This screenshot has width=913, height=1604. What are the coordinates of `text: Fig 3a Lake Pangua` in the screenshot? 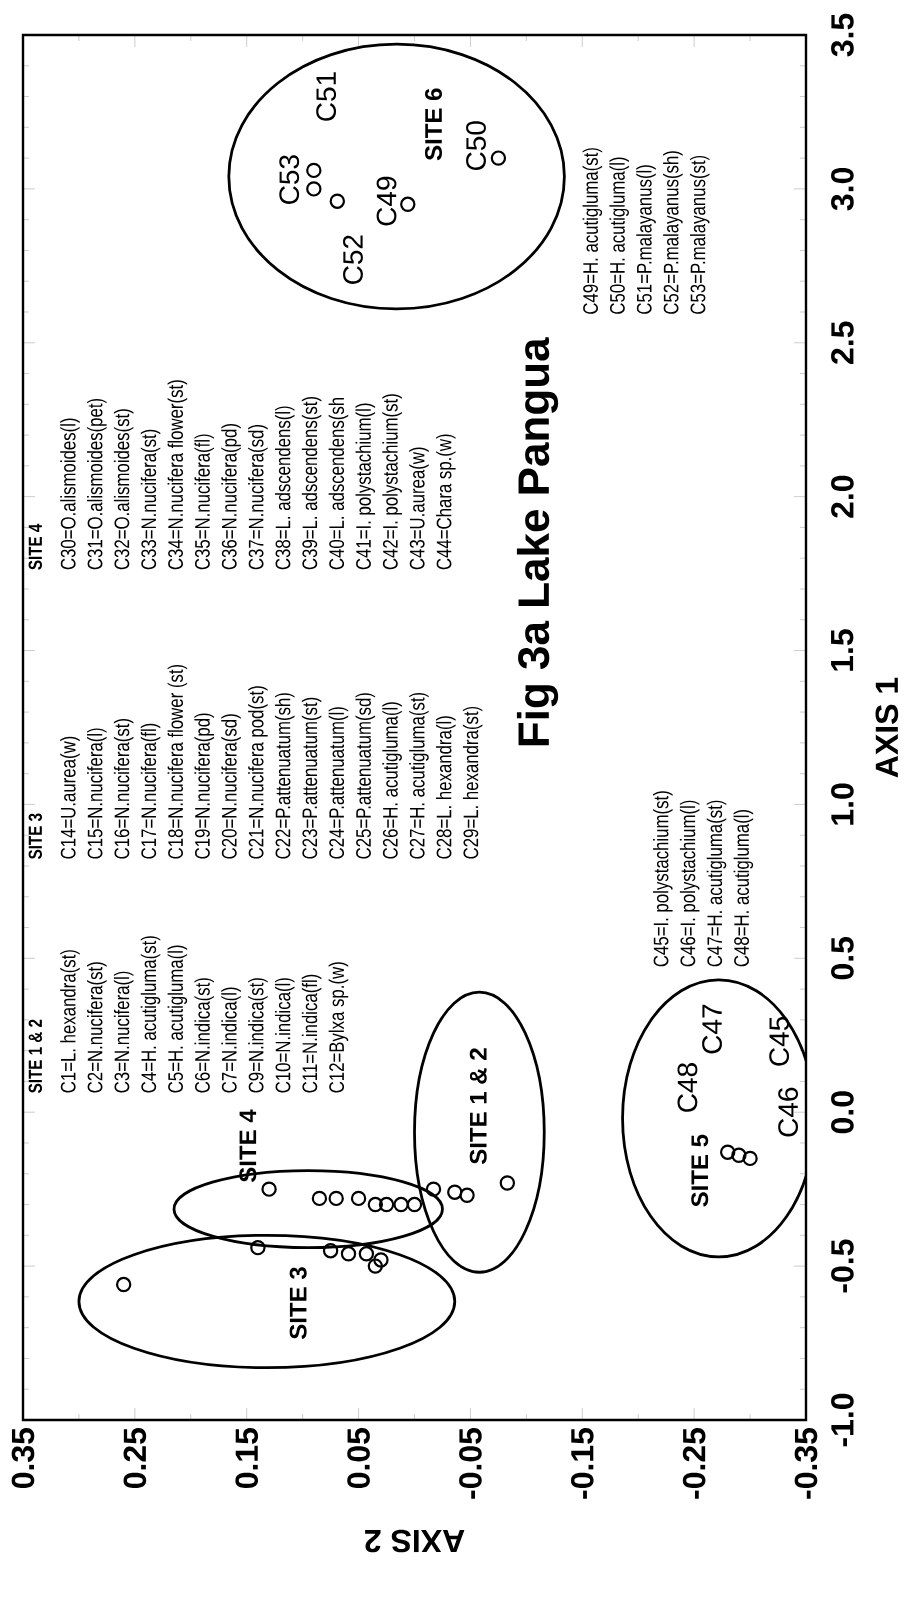 It's located at (537, 541).